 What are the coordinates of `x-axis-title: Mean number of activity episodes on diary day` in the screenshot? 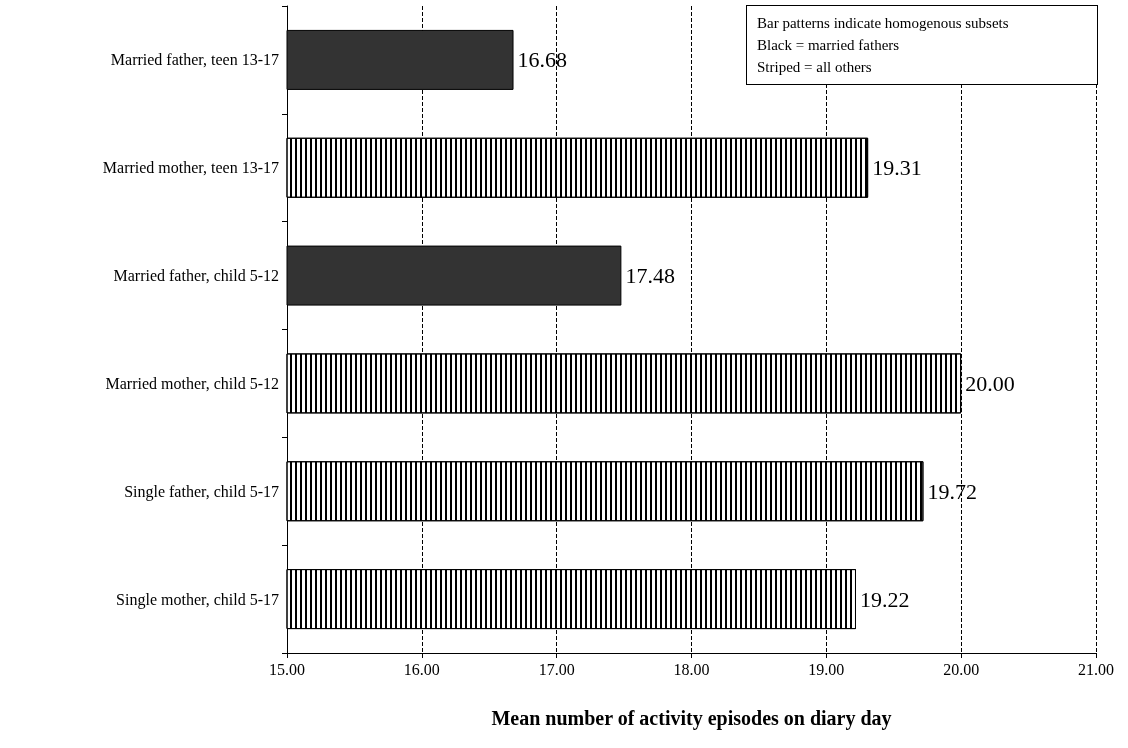 It's located at (691, 718).